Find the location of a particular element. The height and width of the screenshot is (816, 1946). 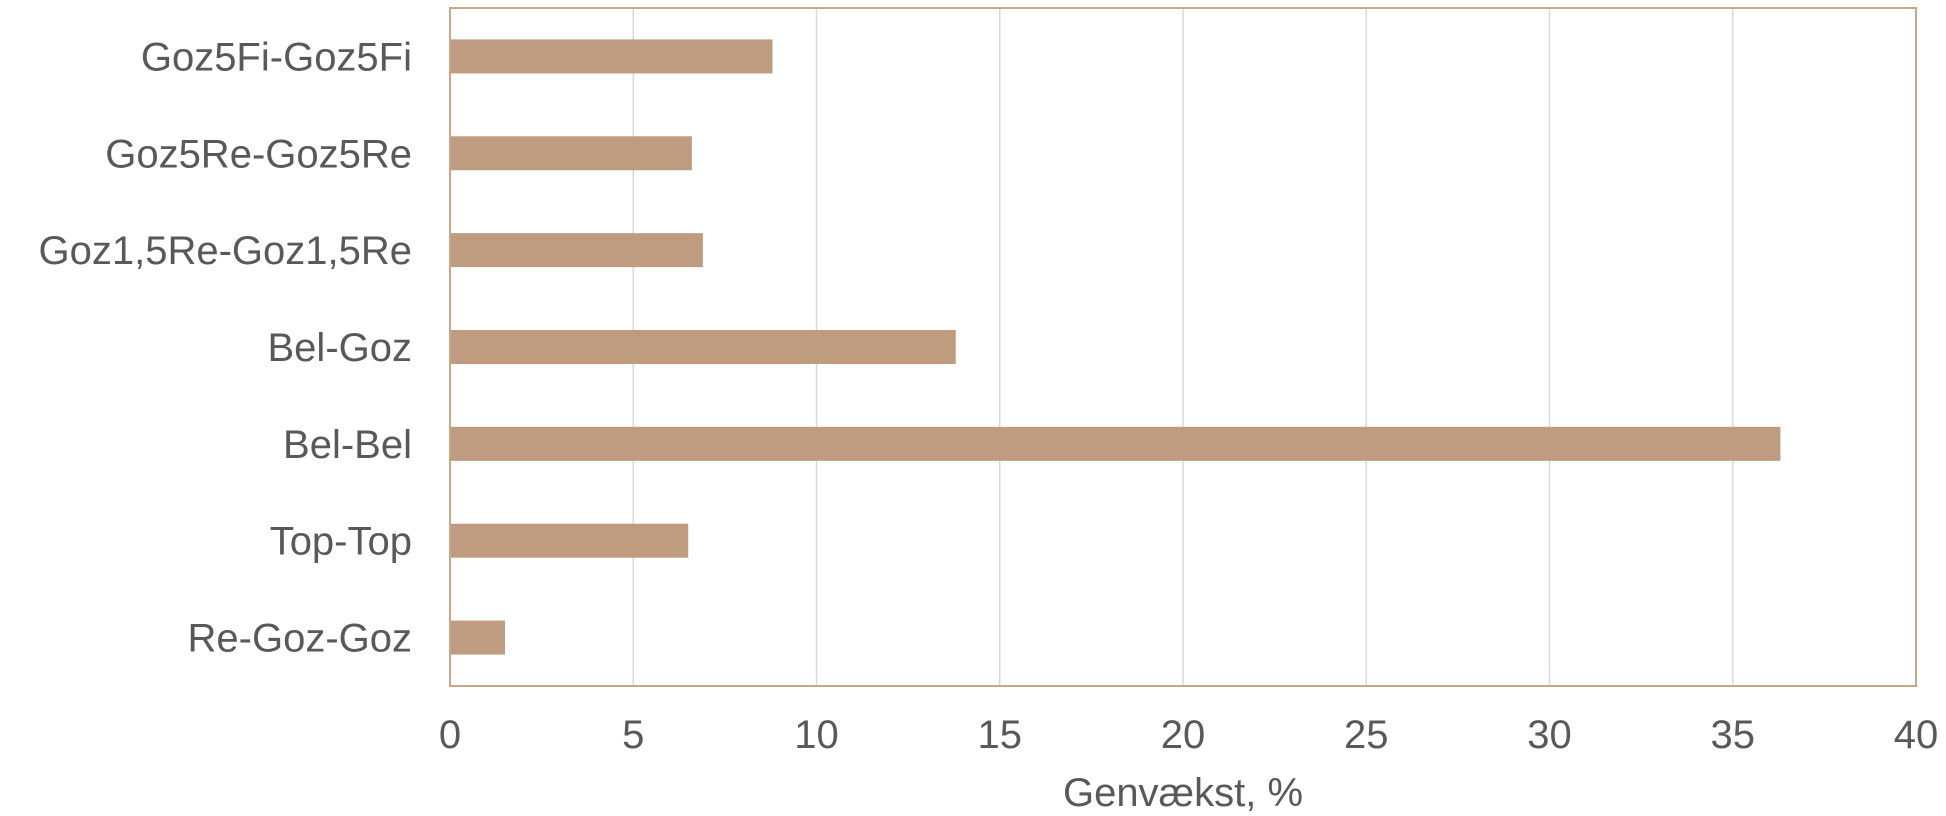

category-label: Top-Top is located at coordinates (341, 542).